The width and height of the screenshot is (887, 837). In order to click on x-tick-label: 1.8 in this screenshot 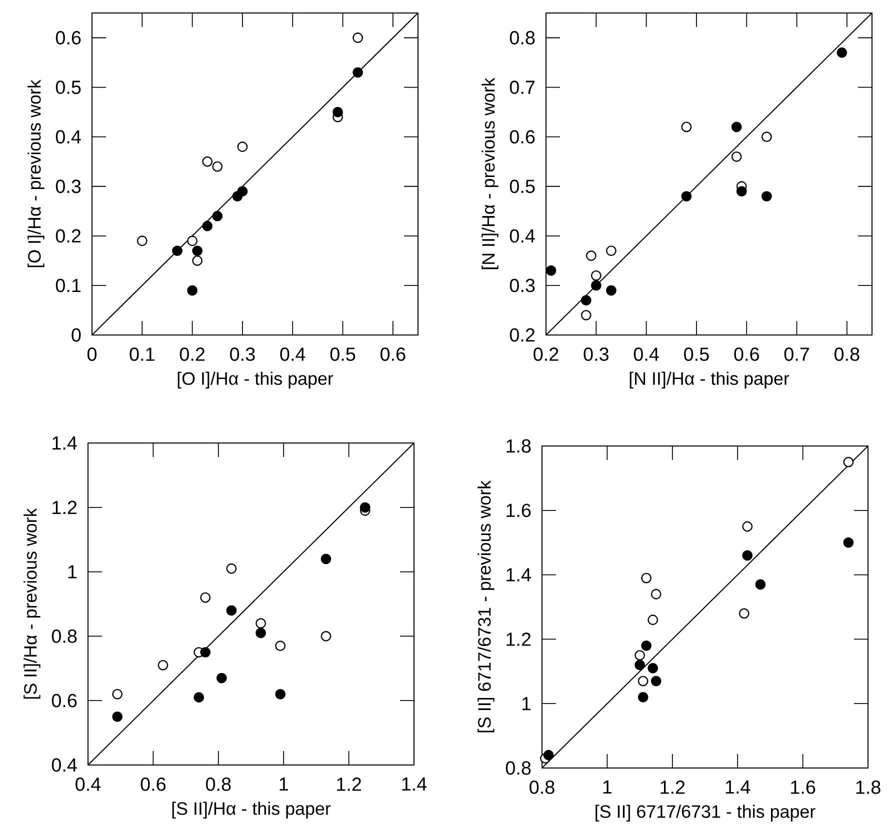, I will do `click(868, 787)`.